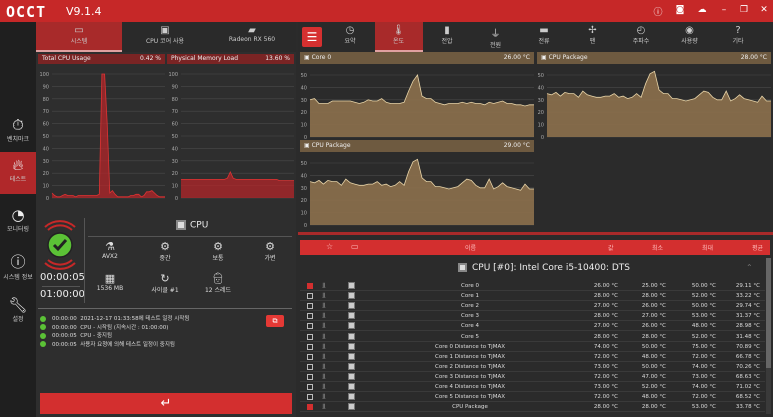 The image size is (773, 417). What do you see at coordinates (471, 248) in the screenshot?
I see `column-name: 이름` at bounding box center [471, 248].